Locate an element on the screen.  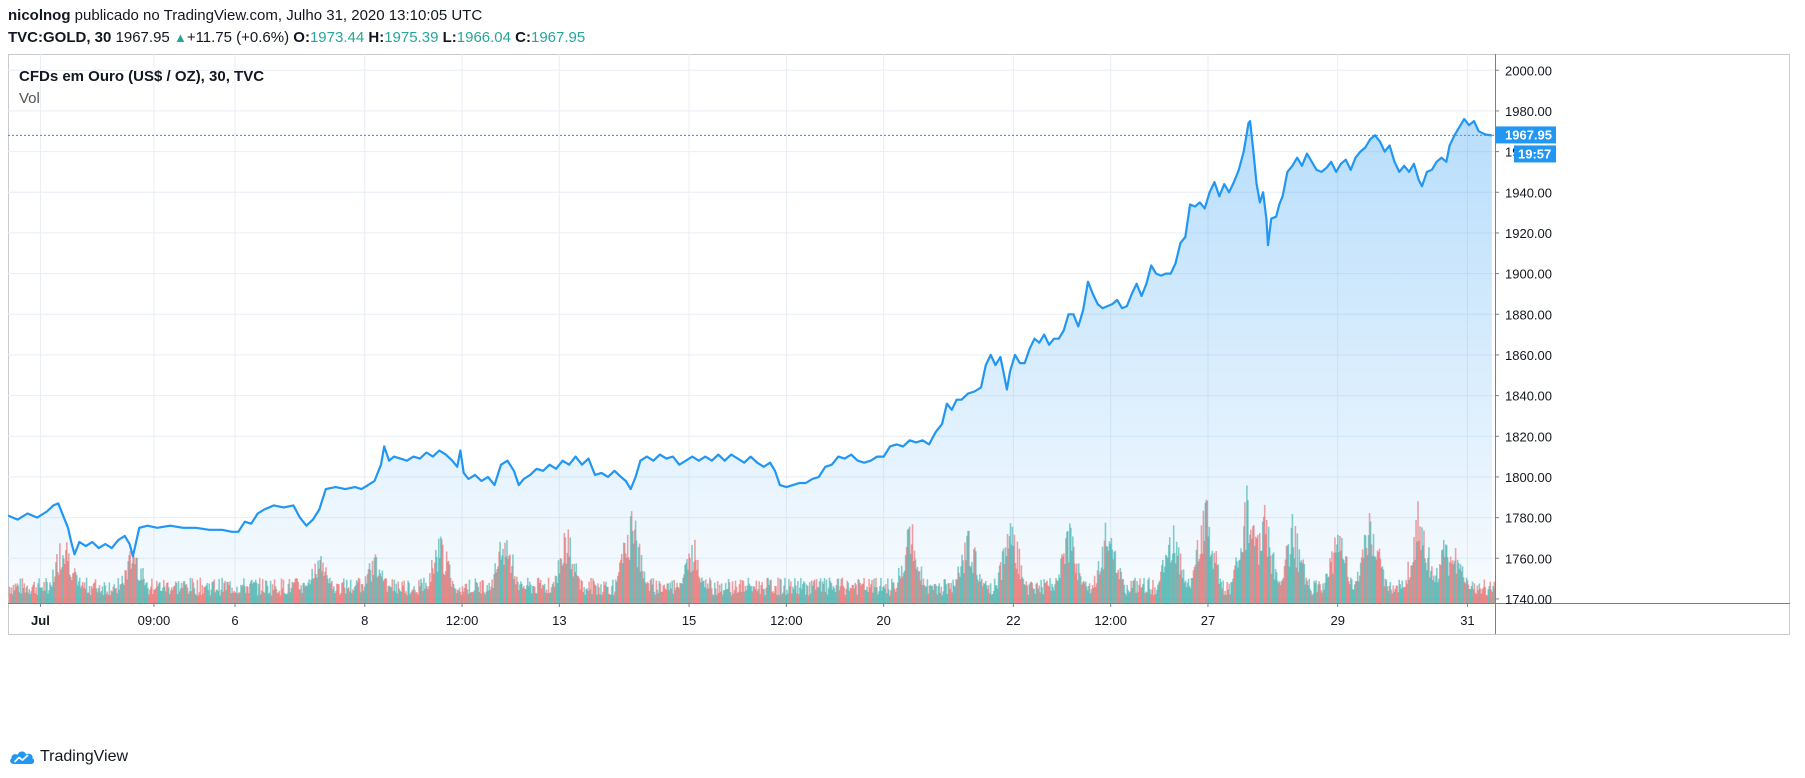
price-tag-box is located at coordinates (1526, 135).